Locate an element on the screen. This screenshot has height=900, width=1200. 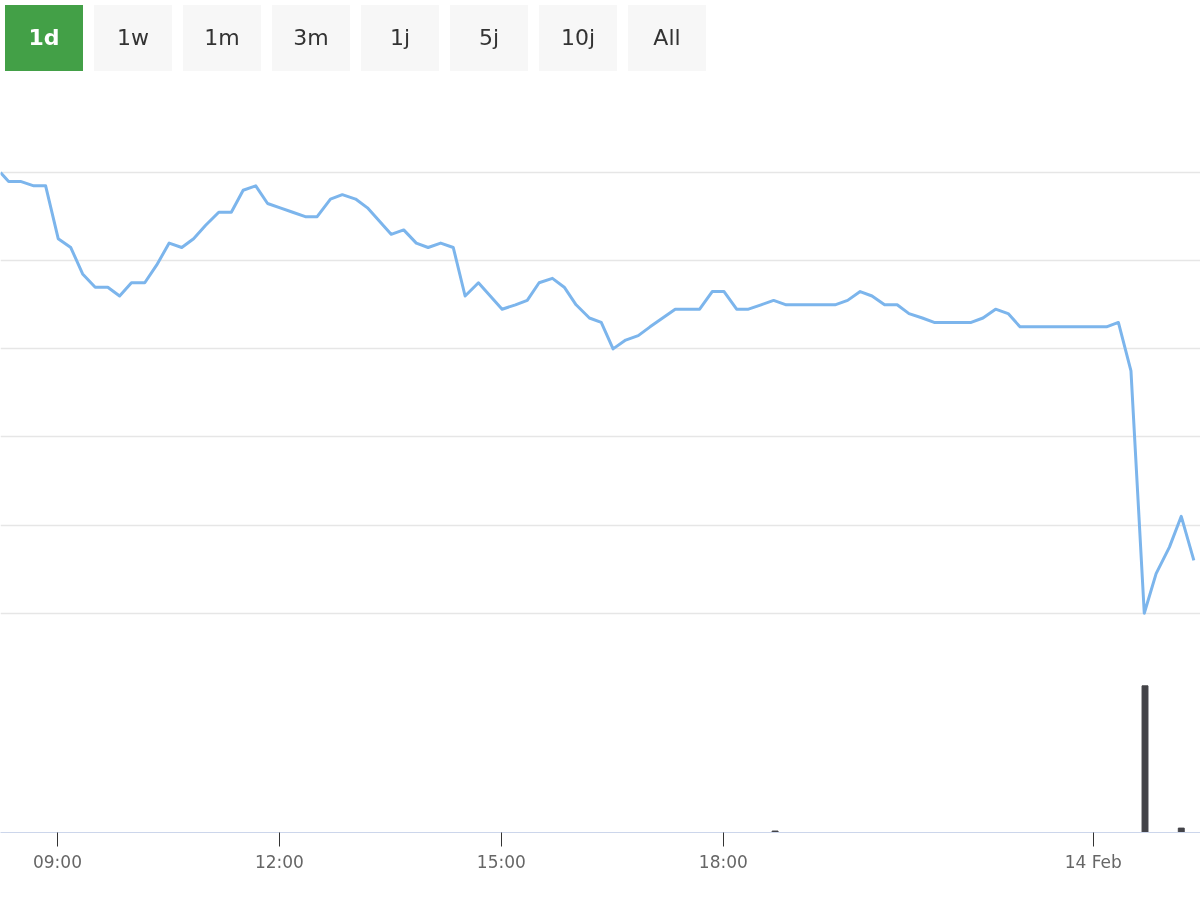
text: 3m is located at coordinates (311, 38).